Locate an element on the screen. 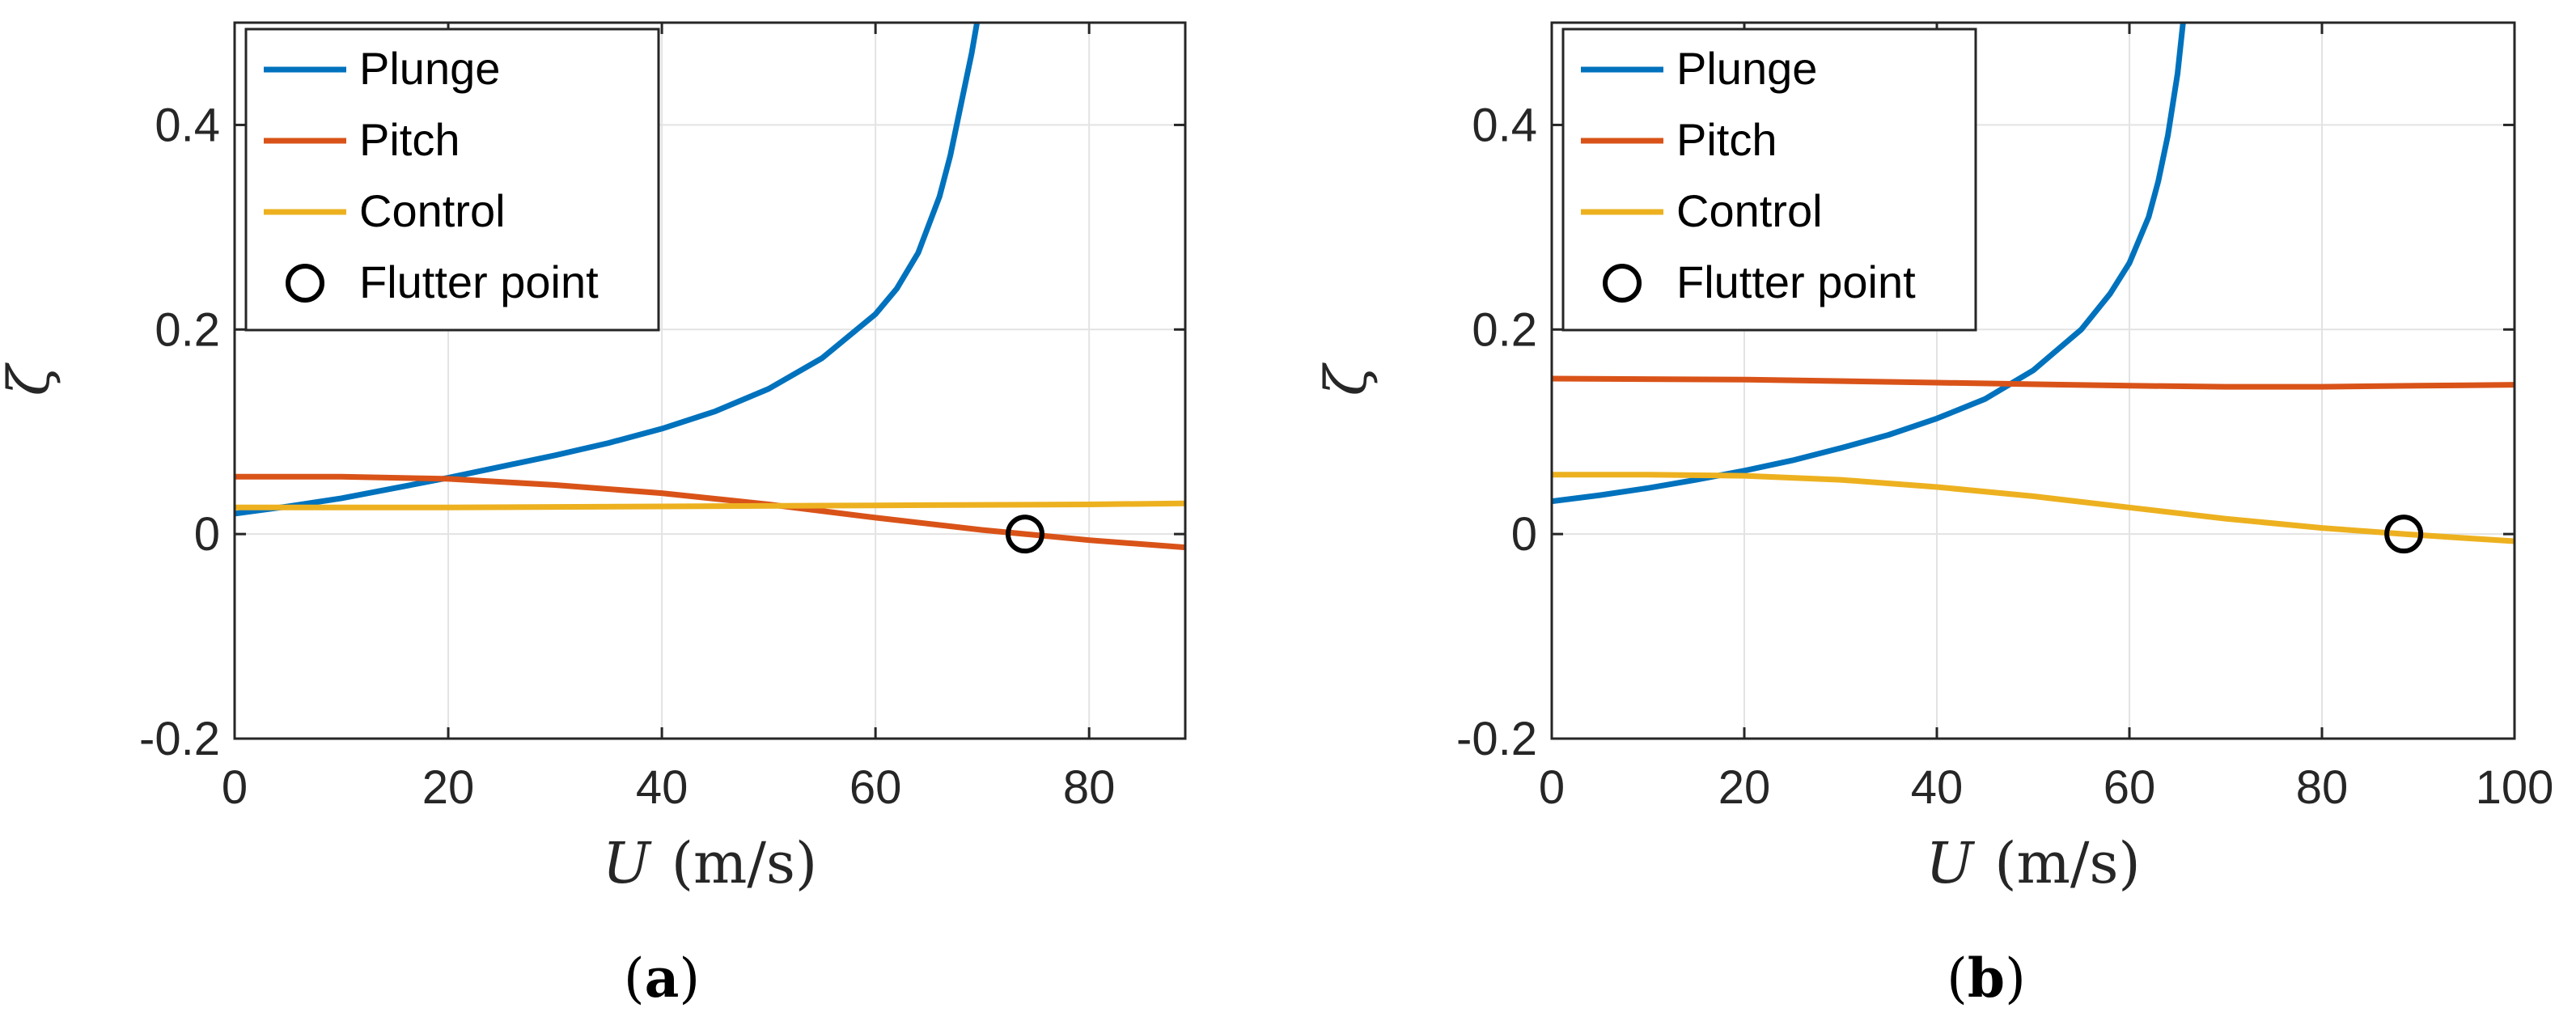 Image resolution: width=2576 pixels, height=1025 pixels. caption-letter: b is located at coordinates (1986, 978).